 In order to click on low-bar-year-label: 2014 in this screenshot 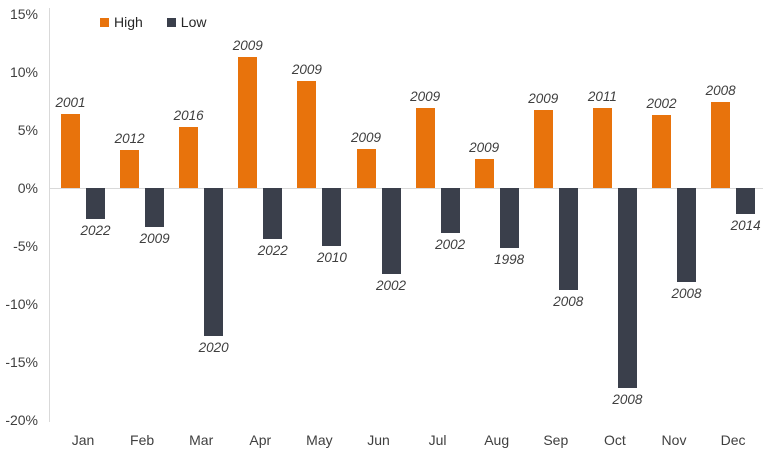, I will do `click(745, 225)`.